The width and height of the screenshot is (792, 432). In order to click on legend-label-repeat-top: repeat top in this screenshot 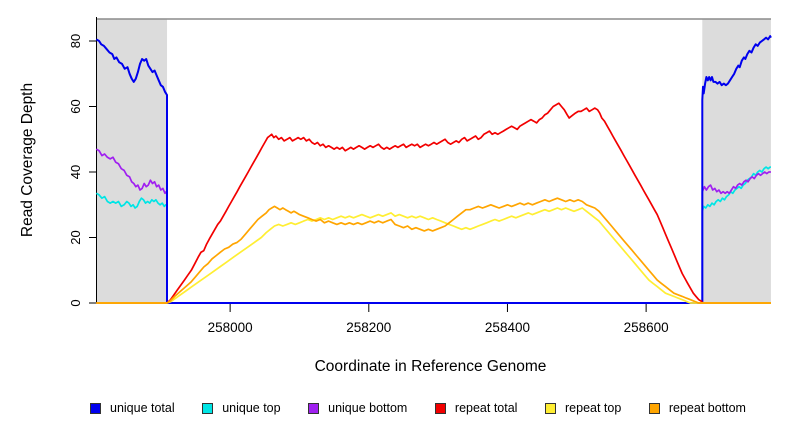, I will do `click(593, 408)`.